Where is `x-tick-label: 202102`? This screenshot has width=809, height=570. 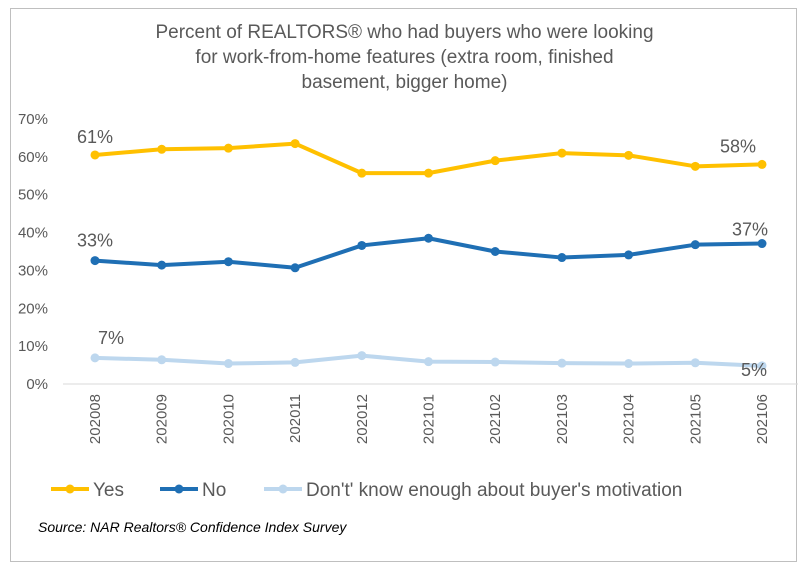 x-tick-label: 202102 is located at coordinates (495, 419).